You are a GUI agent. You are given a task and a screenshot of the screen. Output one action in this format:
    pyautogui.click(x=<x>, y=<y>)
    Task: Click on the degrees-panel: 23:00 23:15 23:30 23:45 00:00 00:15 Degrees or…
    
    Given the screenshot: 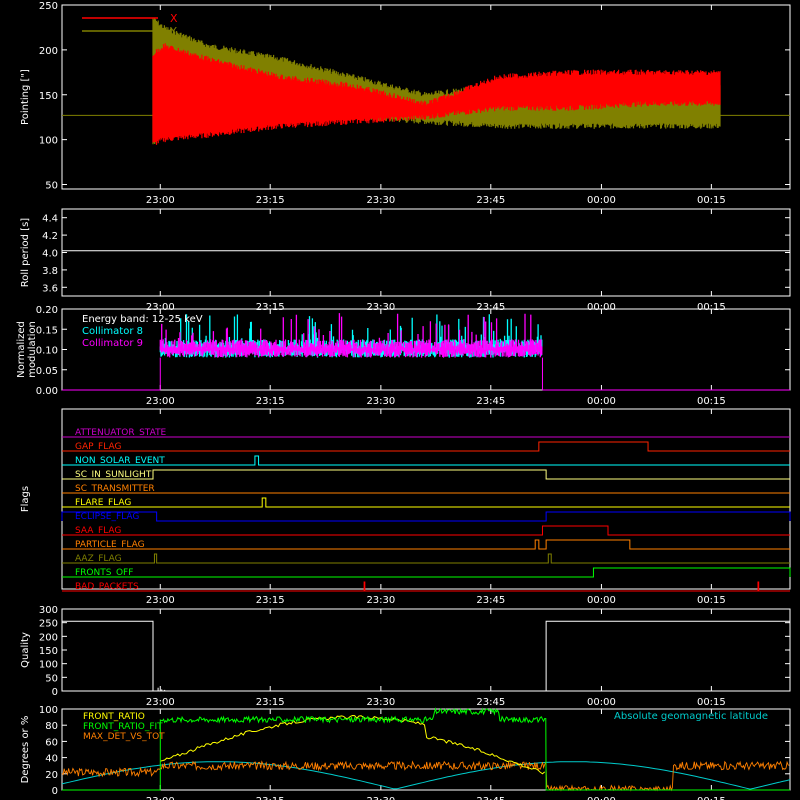 What is the action you would take?
    pyautogui.click(x=405, y=752)
    